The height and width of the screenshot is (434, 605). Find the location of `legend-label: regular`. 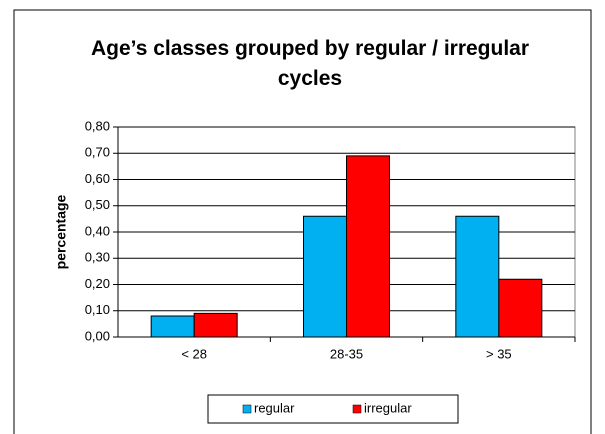

legend-label: regular is located at coordinates (274, 407).